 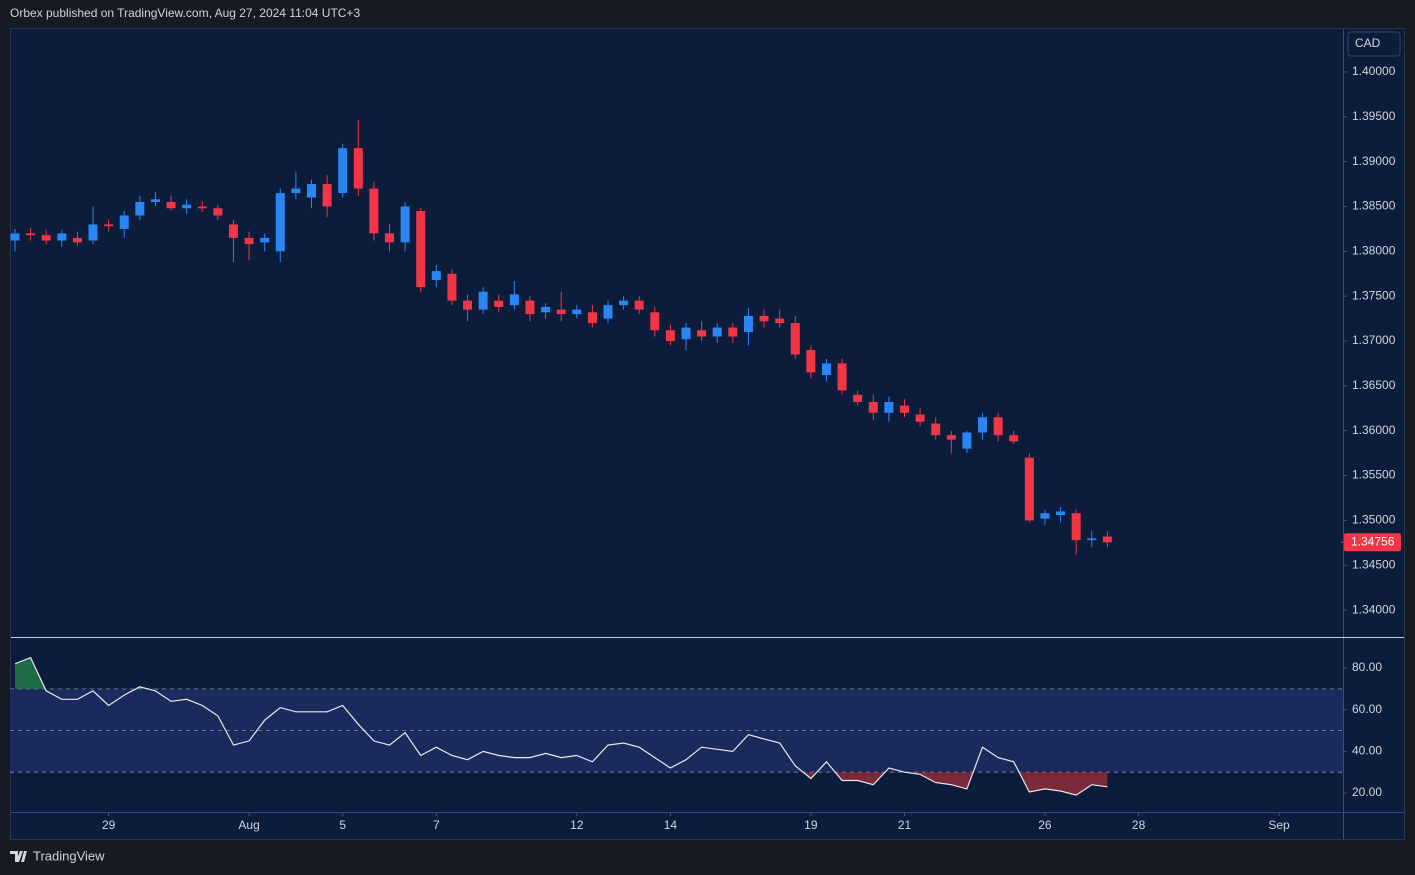 I want to click on y-tick-label: 1.40000, so click(x=1374, y=71).